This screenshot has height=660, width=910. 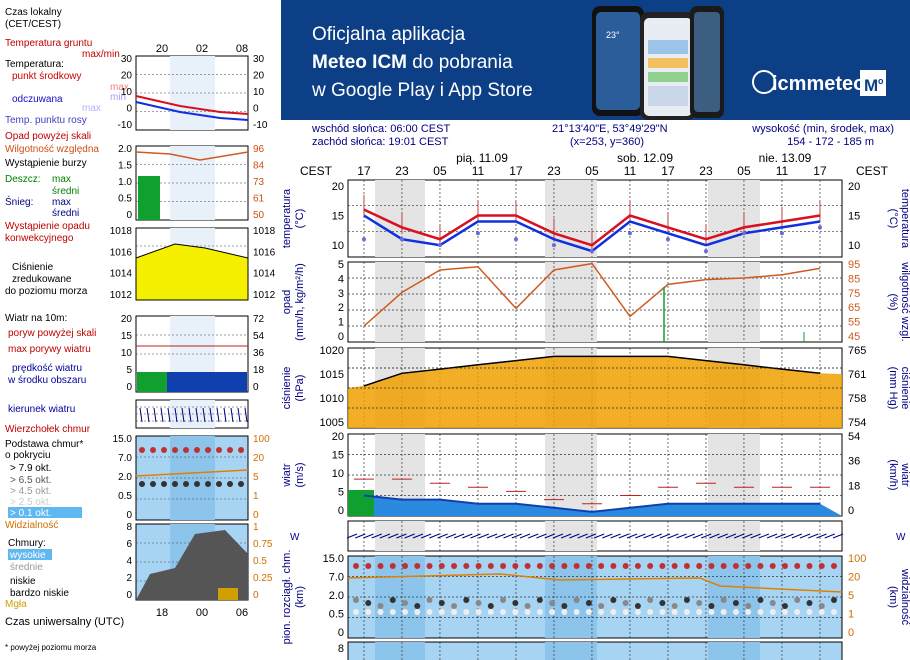 I want to click on y-tick-left: 4, so click(x=341, y=279).